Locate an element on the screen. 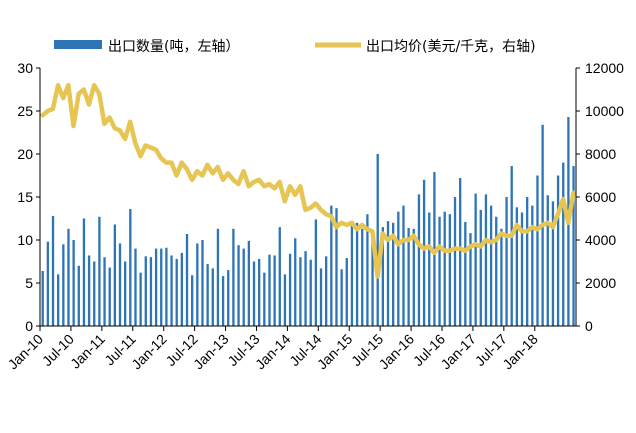 Image resolution: width=636 pixels, height=433 pixels. legend-bar-label: 出口数量(吨，左轴） is located at coordinates (173, 47).